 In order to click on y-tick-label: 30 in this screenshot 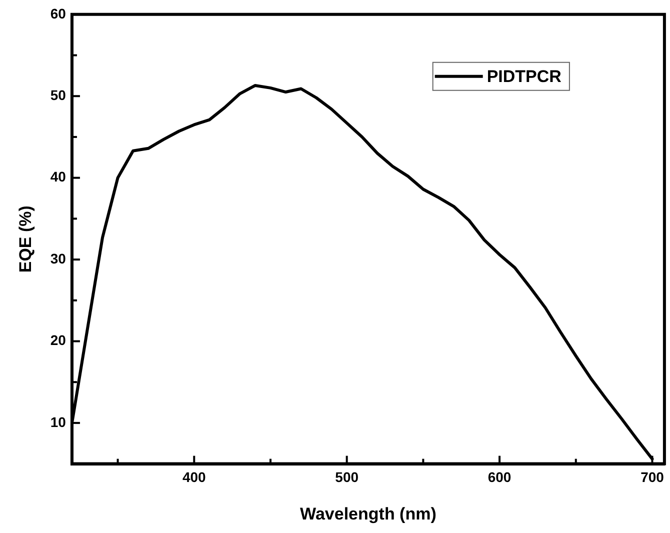, I will do `click(58, 258)`.